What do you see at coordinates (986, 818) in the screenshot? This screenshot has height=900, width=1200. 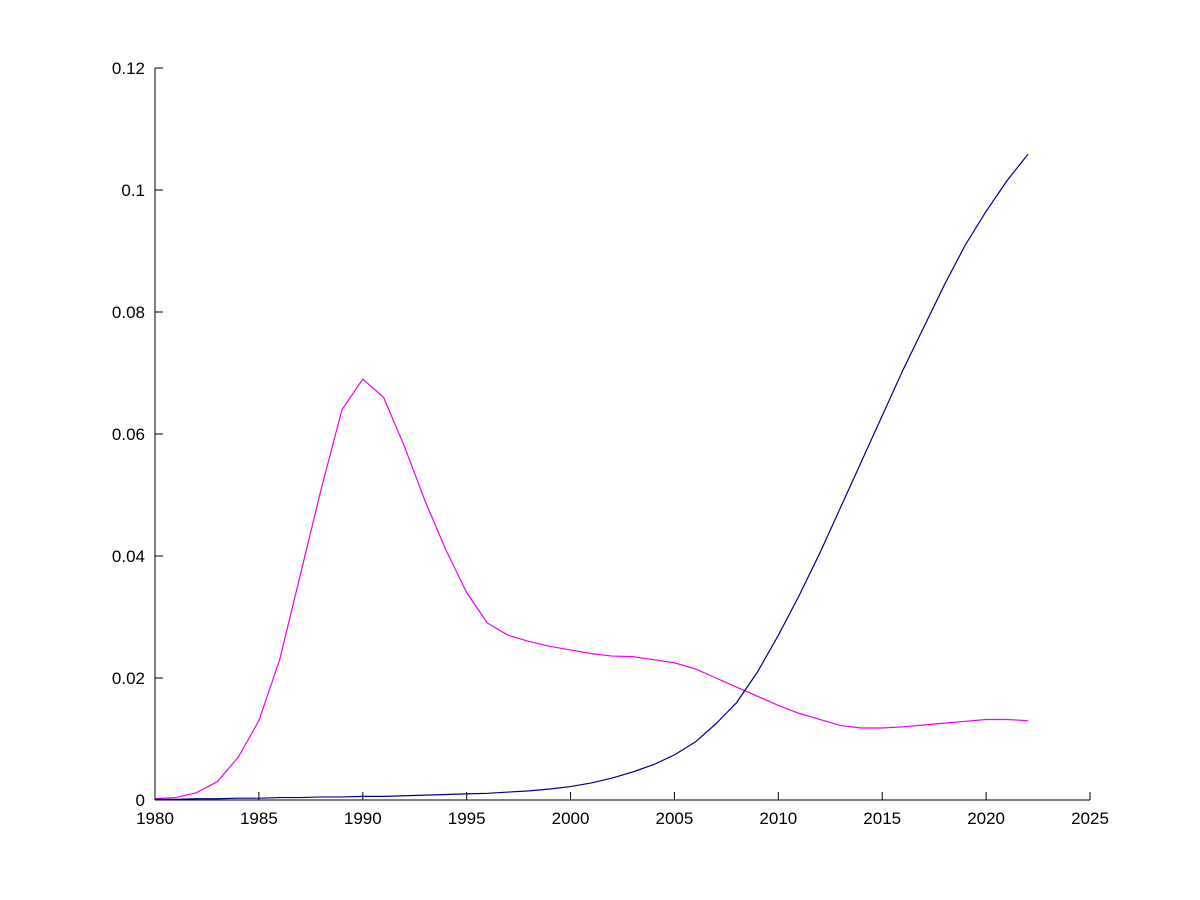 I see `x-tick-label: 2020` at bounding box center [986, 818].